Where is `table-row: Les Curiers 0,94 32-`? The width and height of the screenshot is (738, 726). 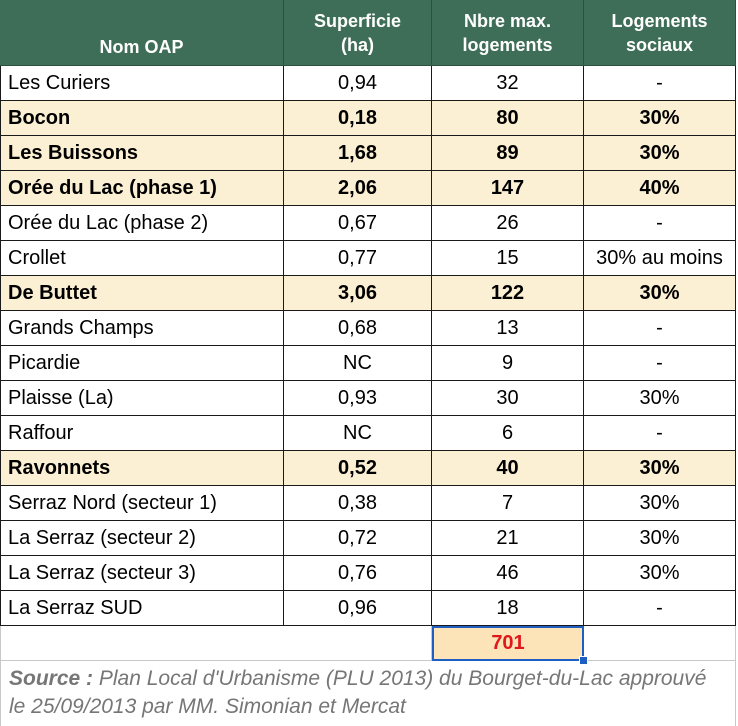
table-row: Les Curiers 0,94 32- is located at coordinates (368, 83).